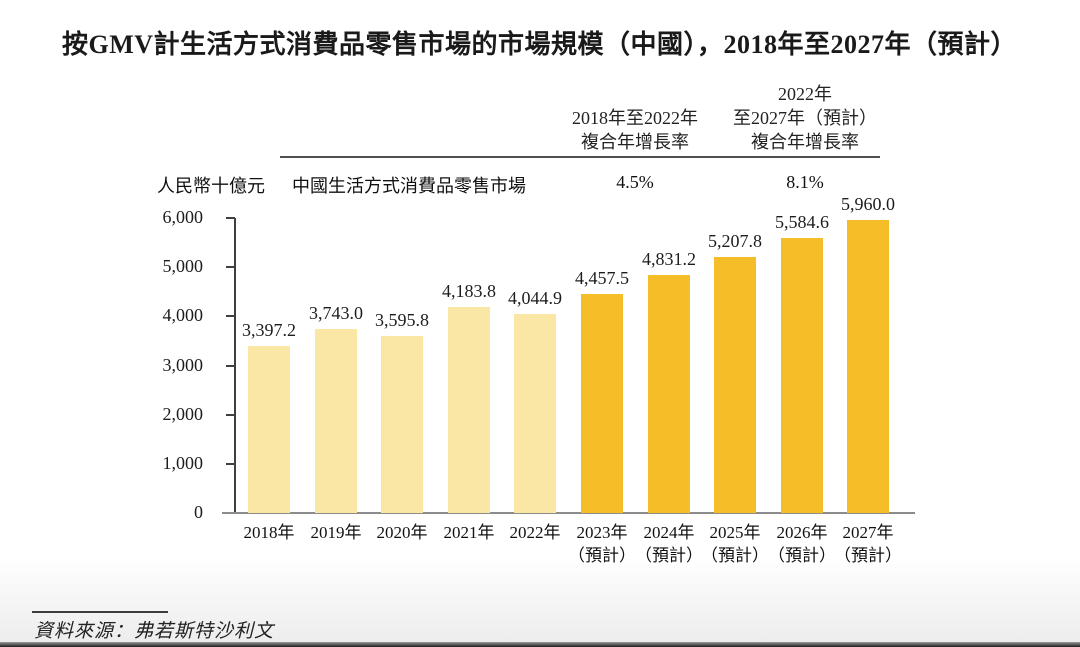  I want to click on x-tick-label: 2027年 （預計）, so click(868, 544).